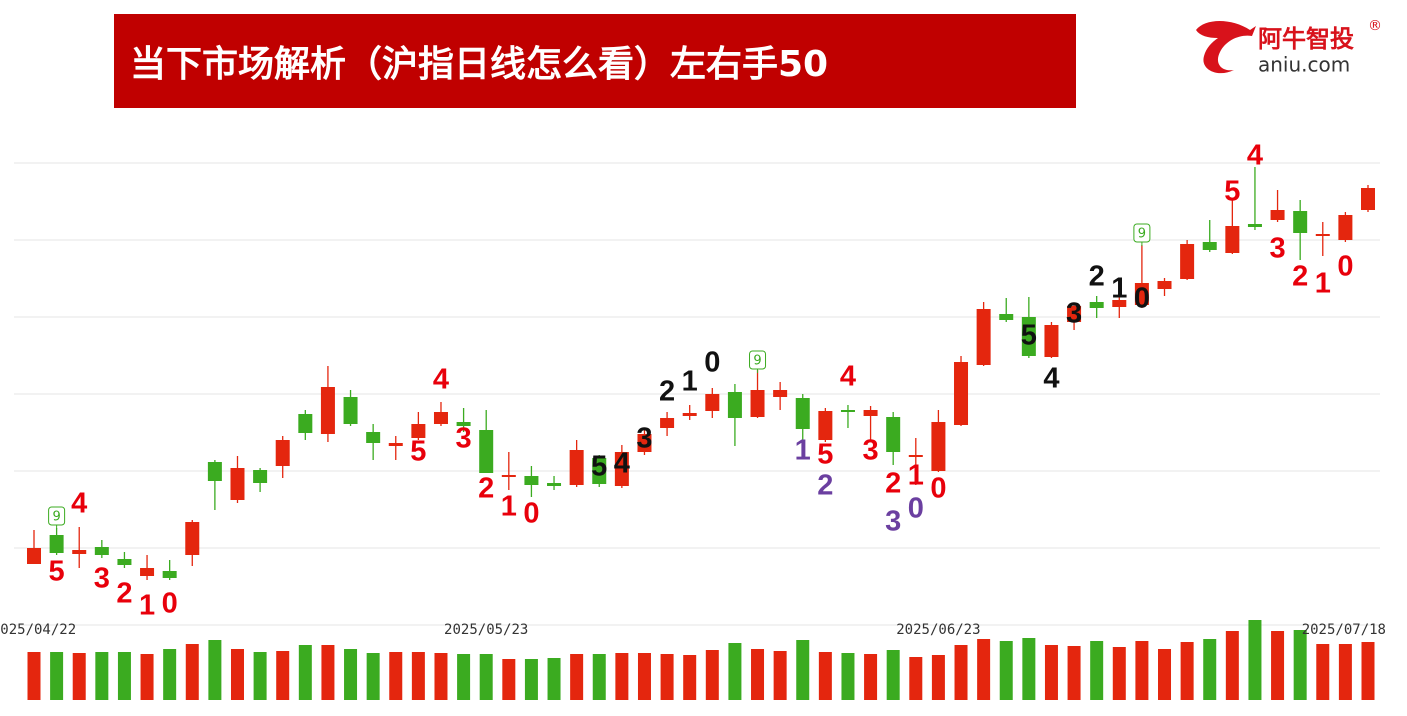 The image size is (1407, 716). Describe the element at coordinates (1226, 47) in the screenshot. I see `logo-icon` at that location.